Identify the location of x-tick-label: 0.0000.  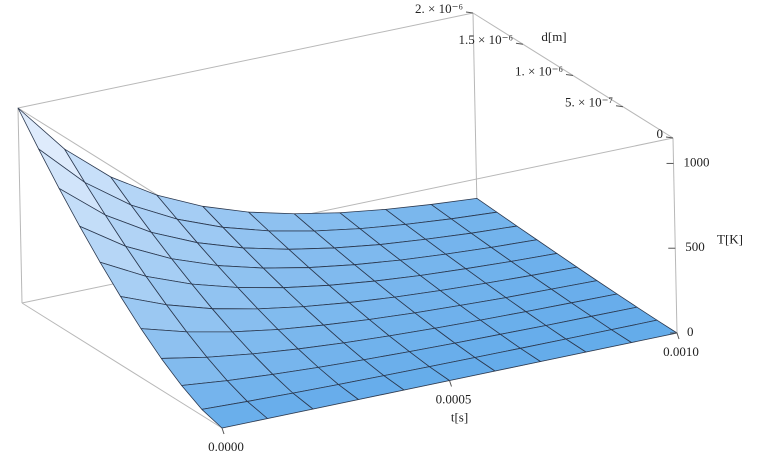
(226, 446).